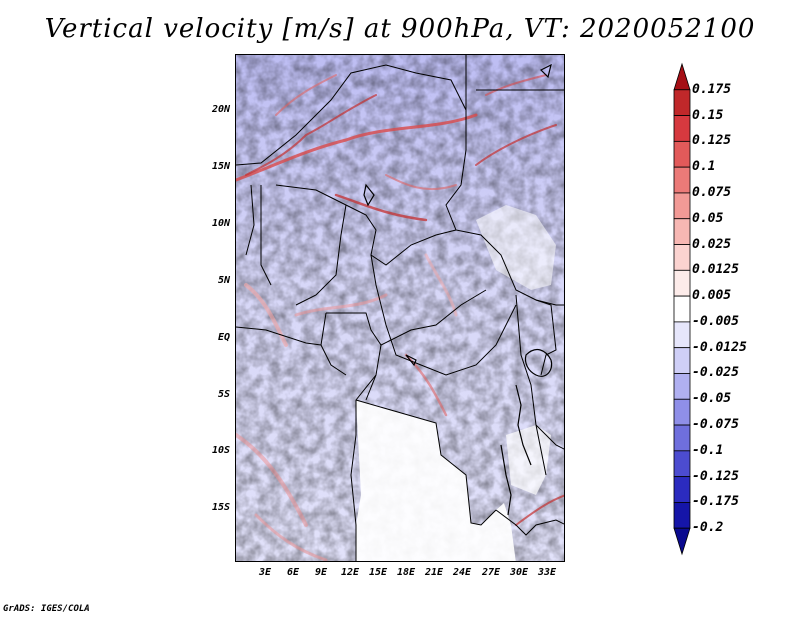 The image size is (800, 618). What do you see at coordinates (293, 572) in the screenshot?
I see `lon-tick-label: 6E` at bounding box center [293, 572].